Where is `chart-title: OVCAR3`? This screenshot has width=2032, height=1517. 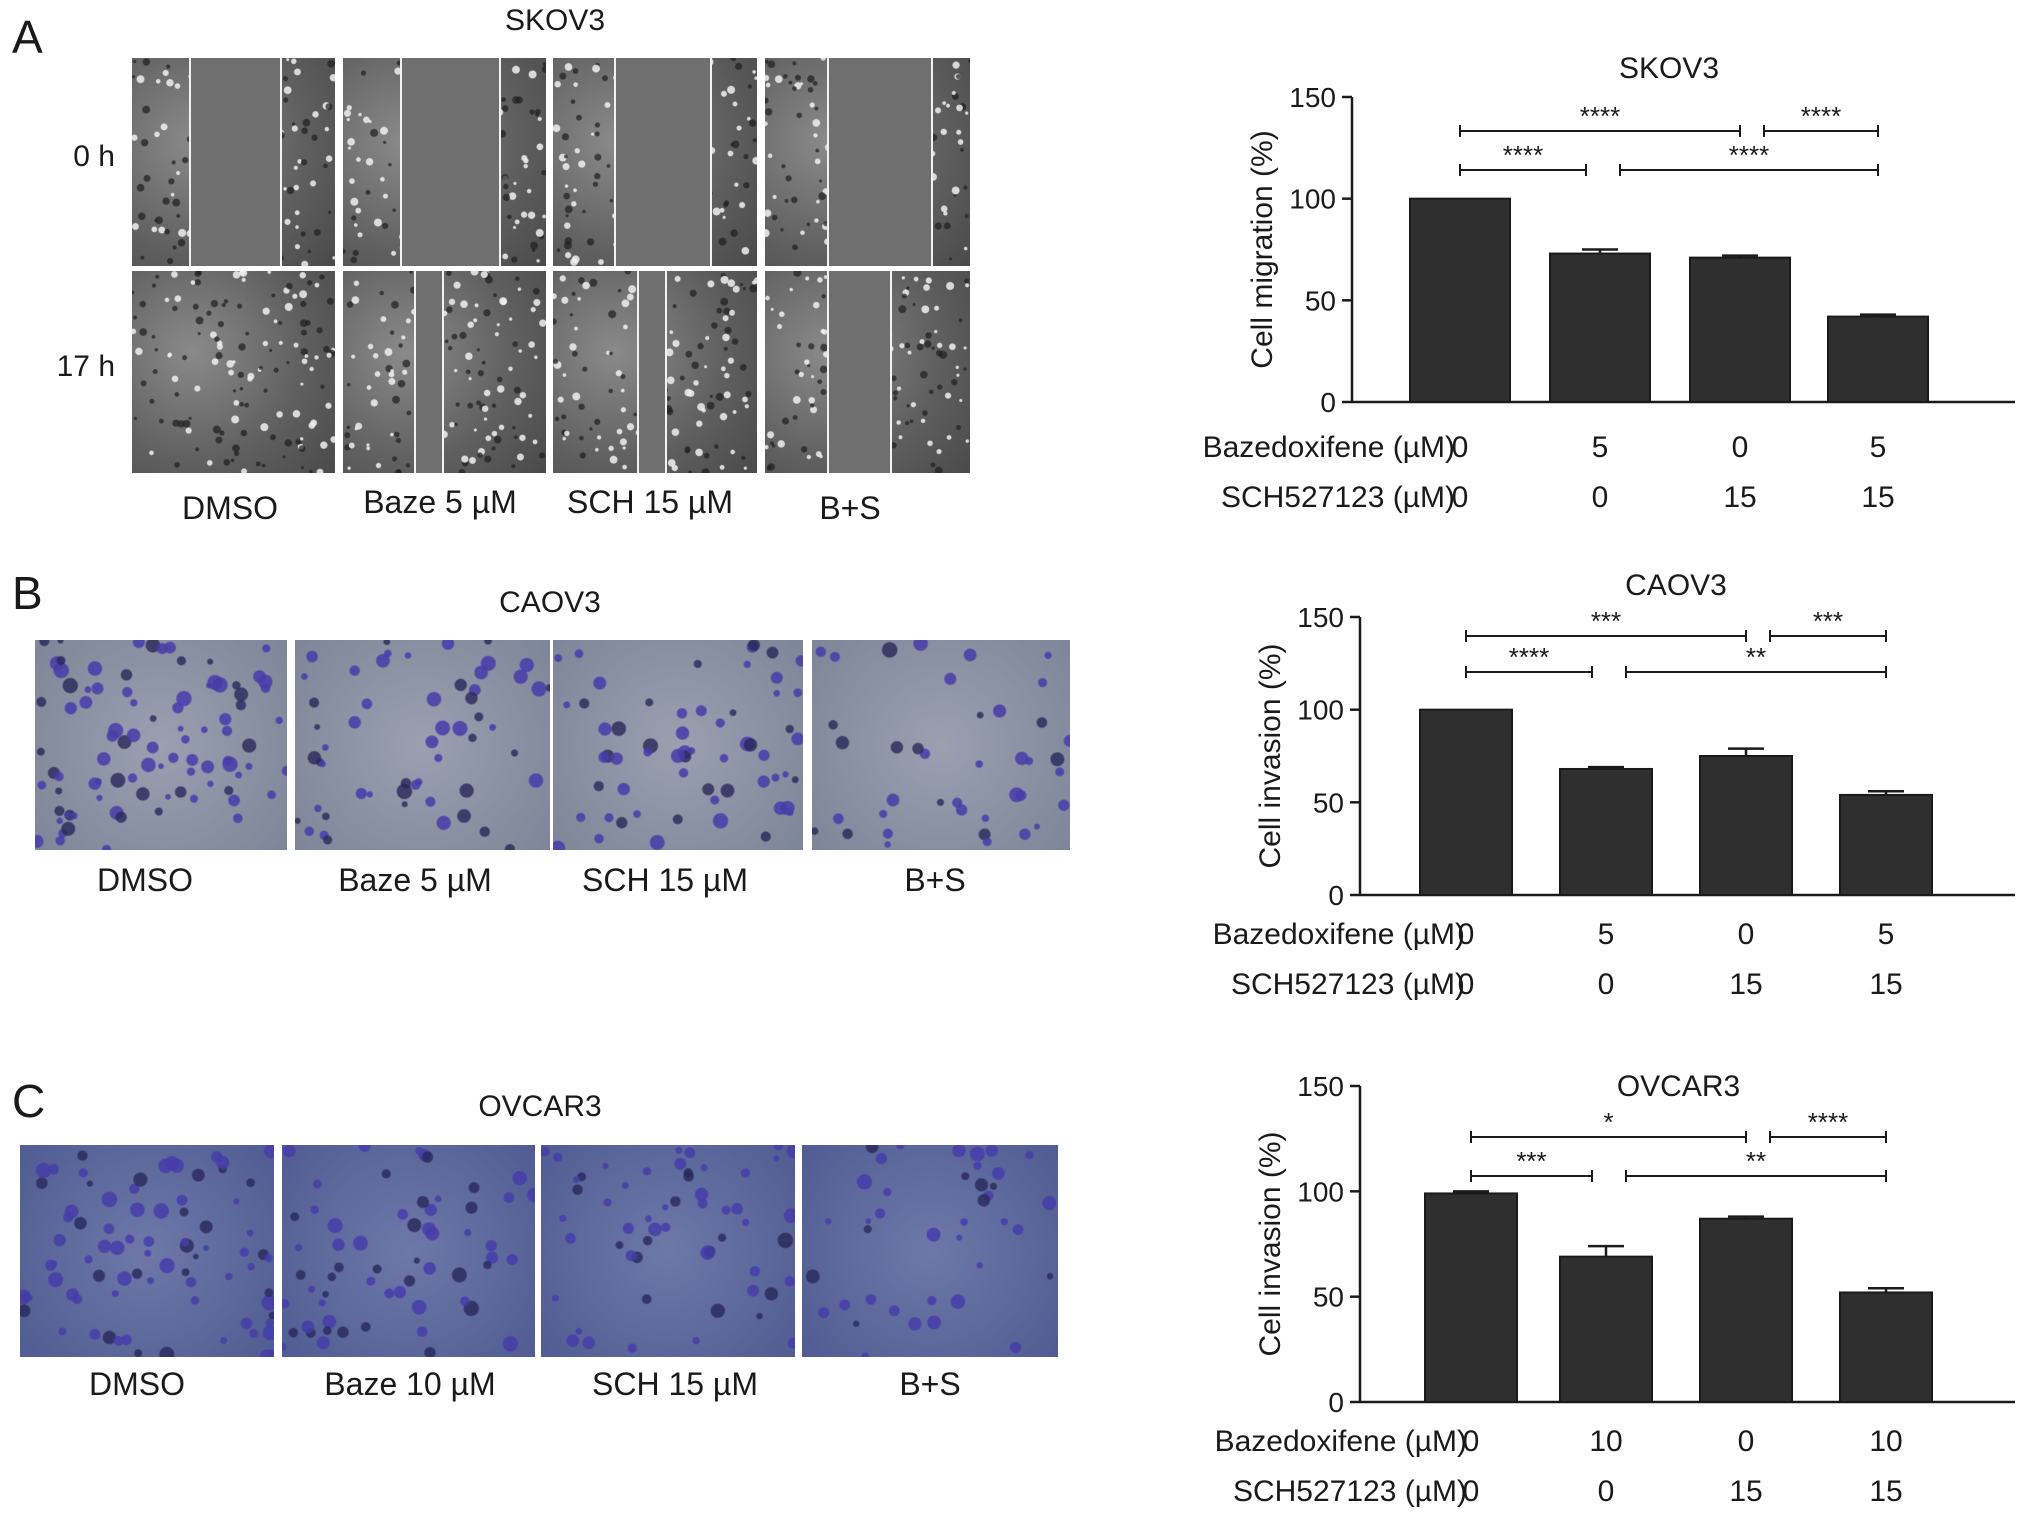 chart-title: OVCAR3 is located at coordinates (1678, 1086).